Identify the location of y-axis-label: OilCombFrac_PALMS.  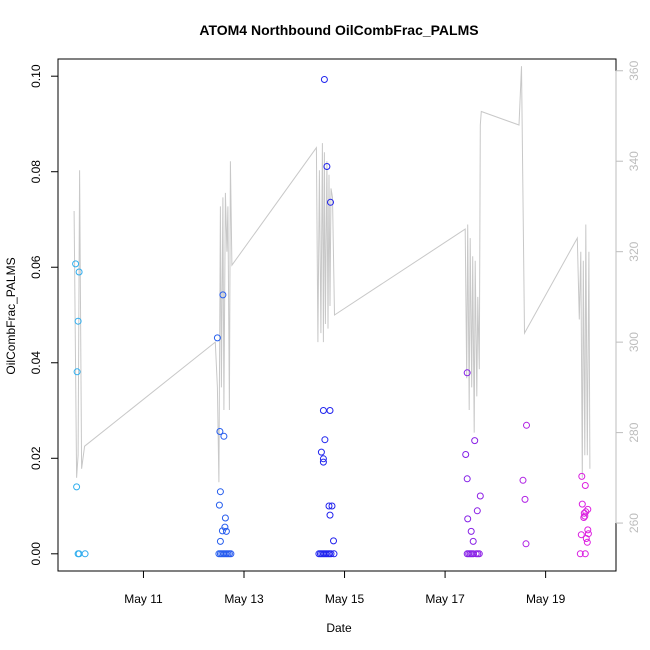
(11, 315).